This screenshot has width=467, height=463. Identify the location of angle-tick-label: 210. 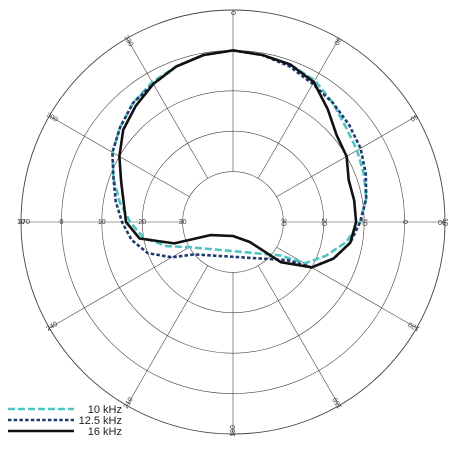
(129, 403).